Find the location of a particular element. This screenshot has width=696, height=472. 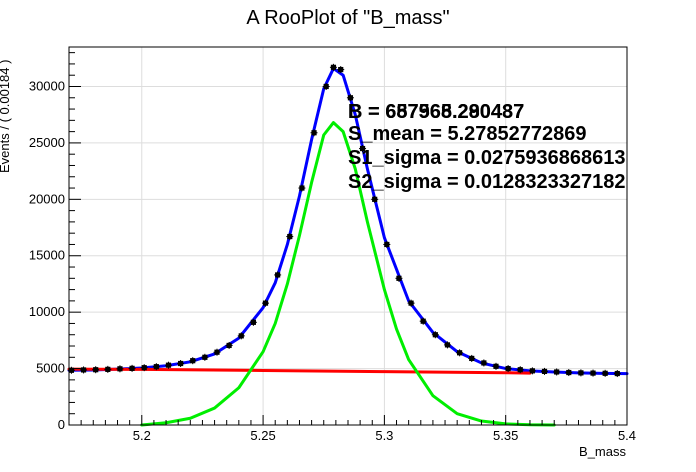

fit-parameter-label-1: B = 657568.280487 is located at coordinates (436, 112).